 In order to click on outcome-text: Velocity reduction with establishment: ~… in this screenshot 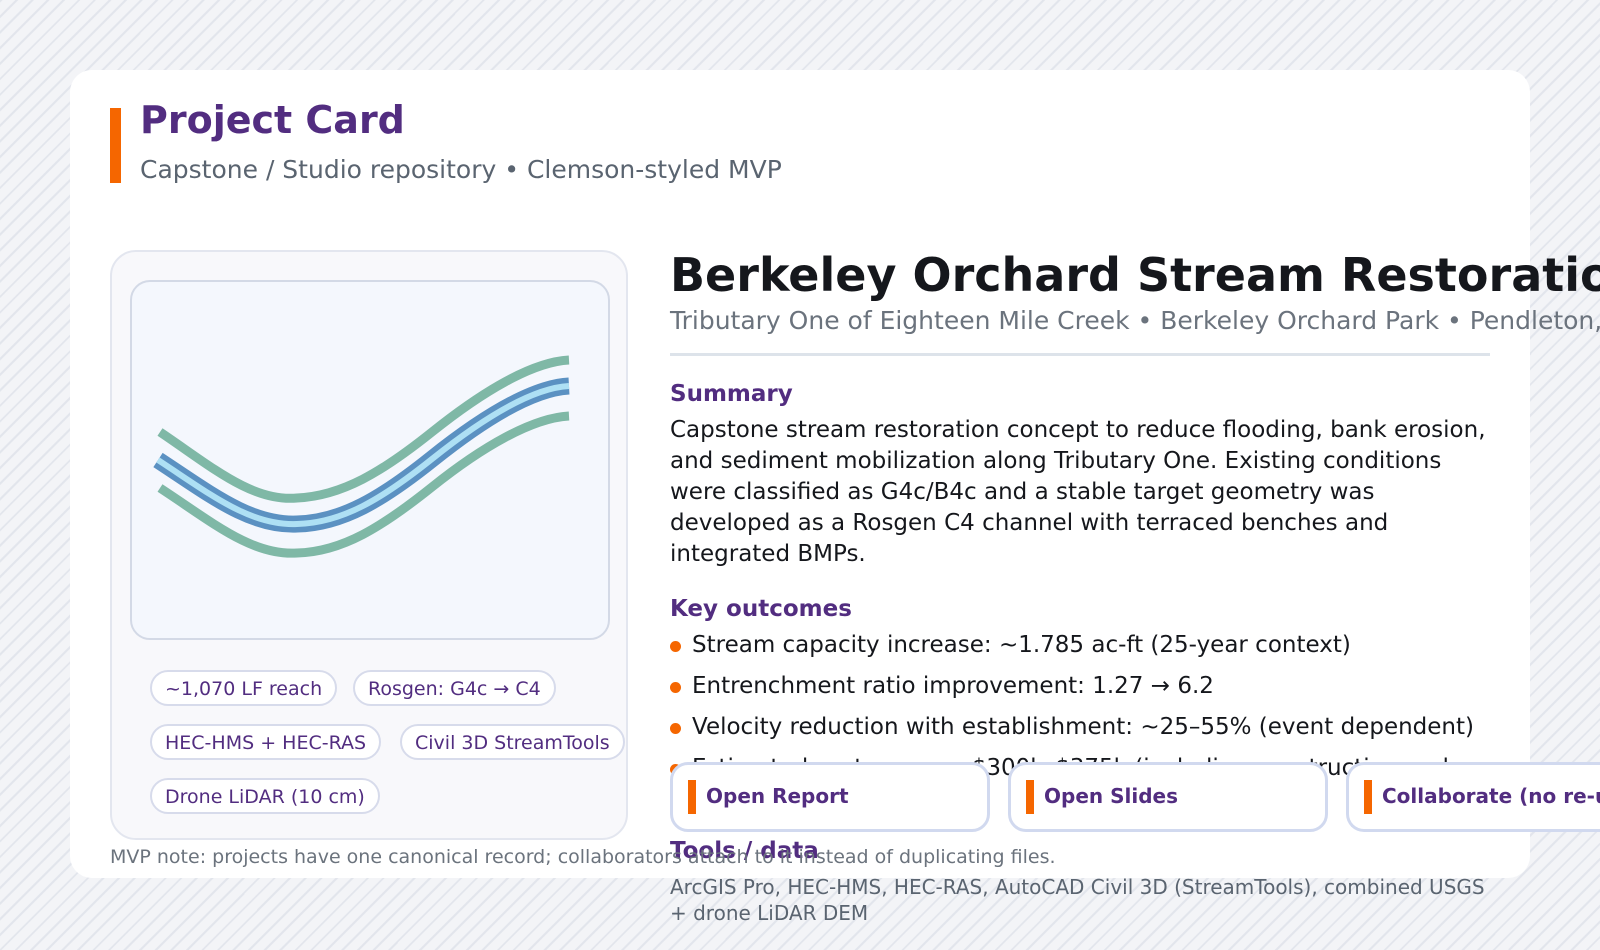, I will do `click(1083, 727)`.